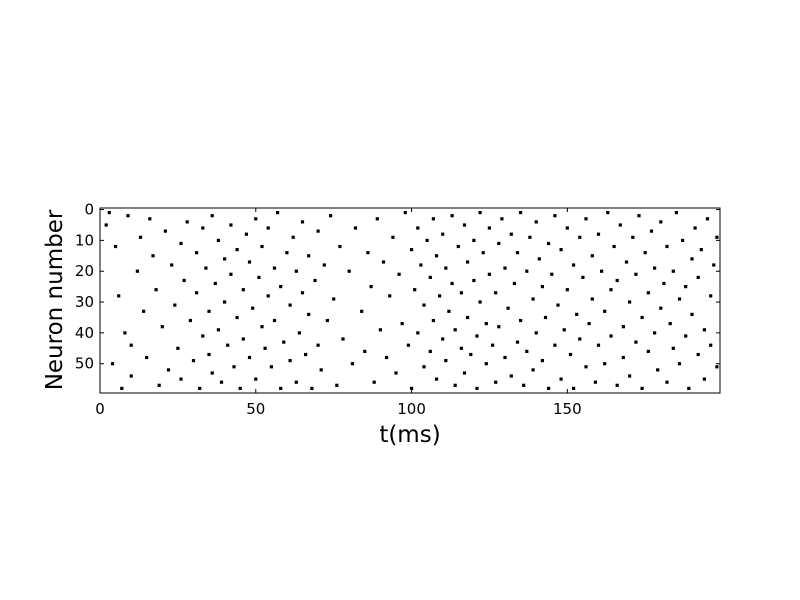  What do you see at coordinates (89, 210) in the screenshot?
I see `y-tick-label-0: 0` at bounding box center [89, 210].